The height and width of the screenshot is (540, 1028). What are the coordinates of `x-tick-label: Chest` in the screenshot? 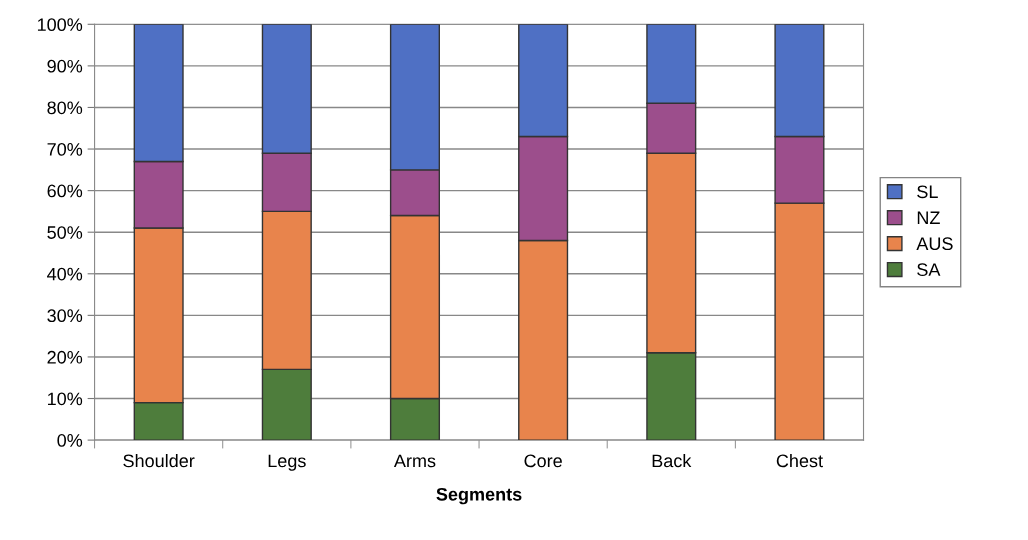 It's located at (799, 460).